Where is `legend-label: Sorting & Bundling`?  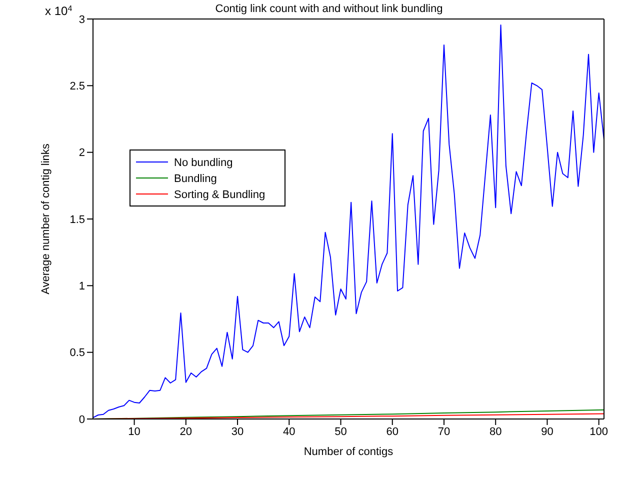
legend-label: Sorting & Bundling is located at coordinates (220, 195).